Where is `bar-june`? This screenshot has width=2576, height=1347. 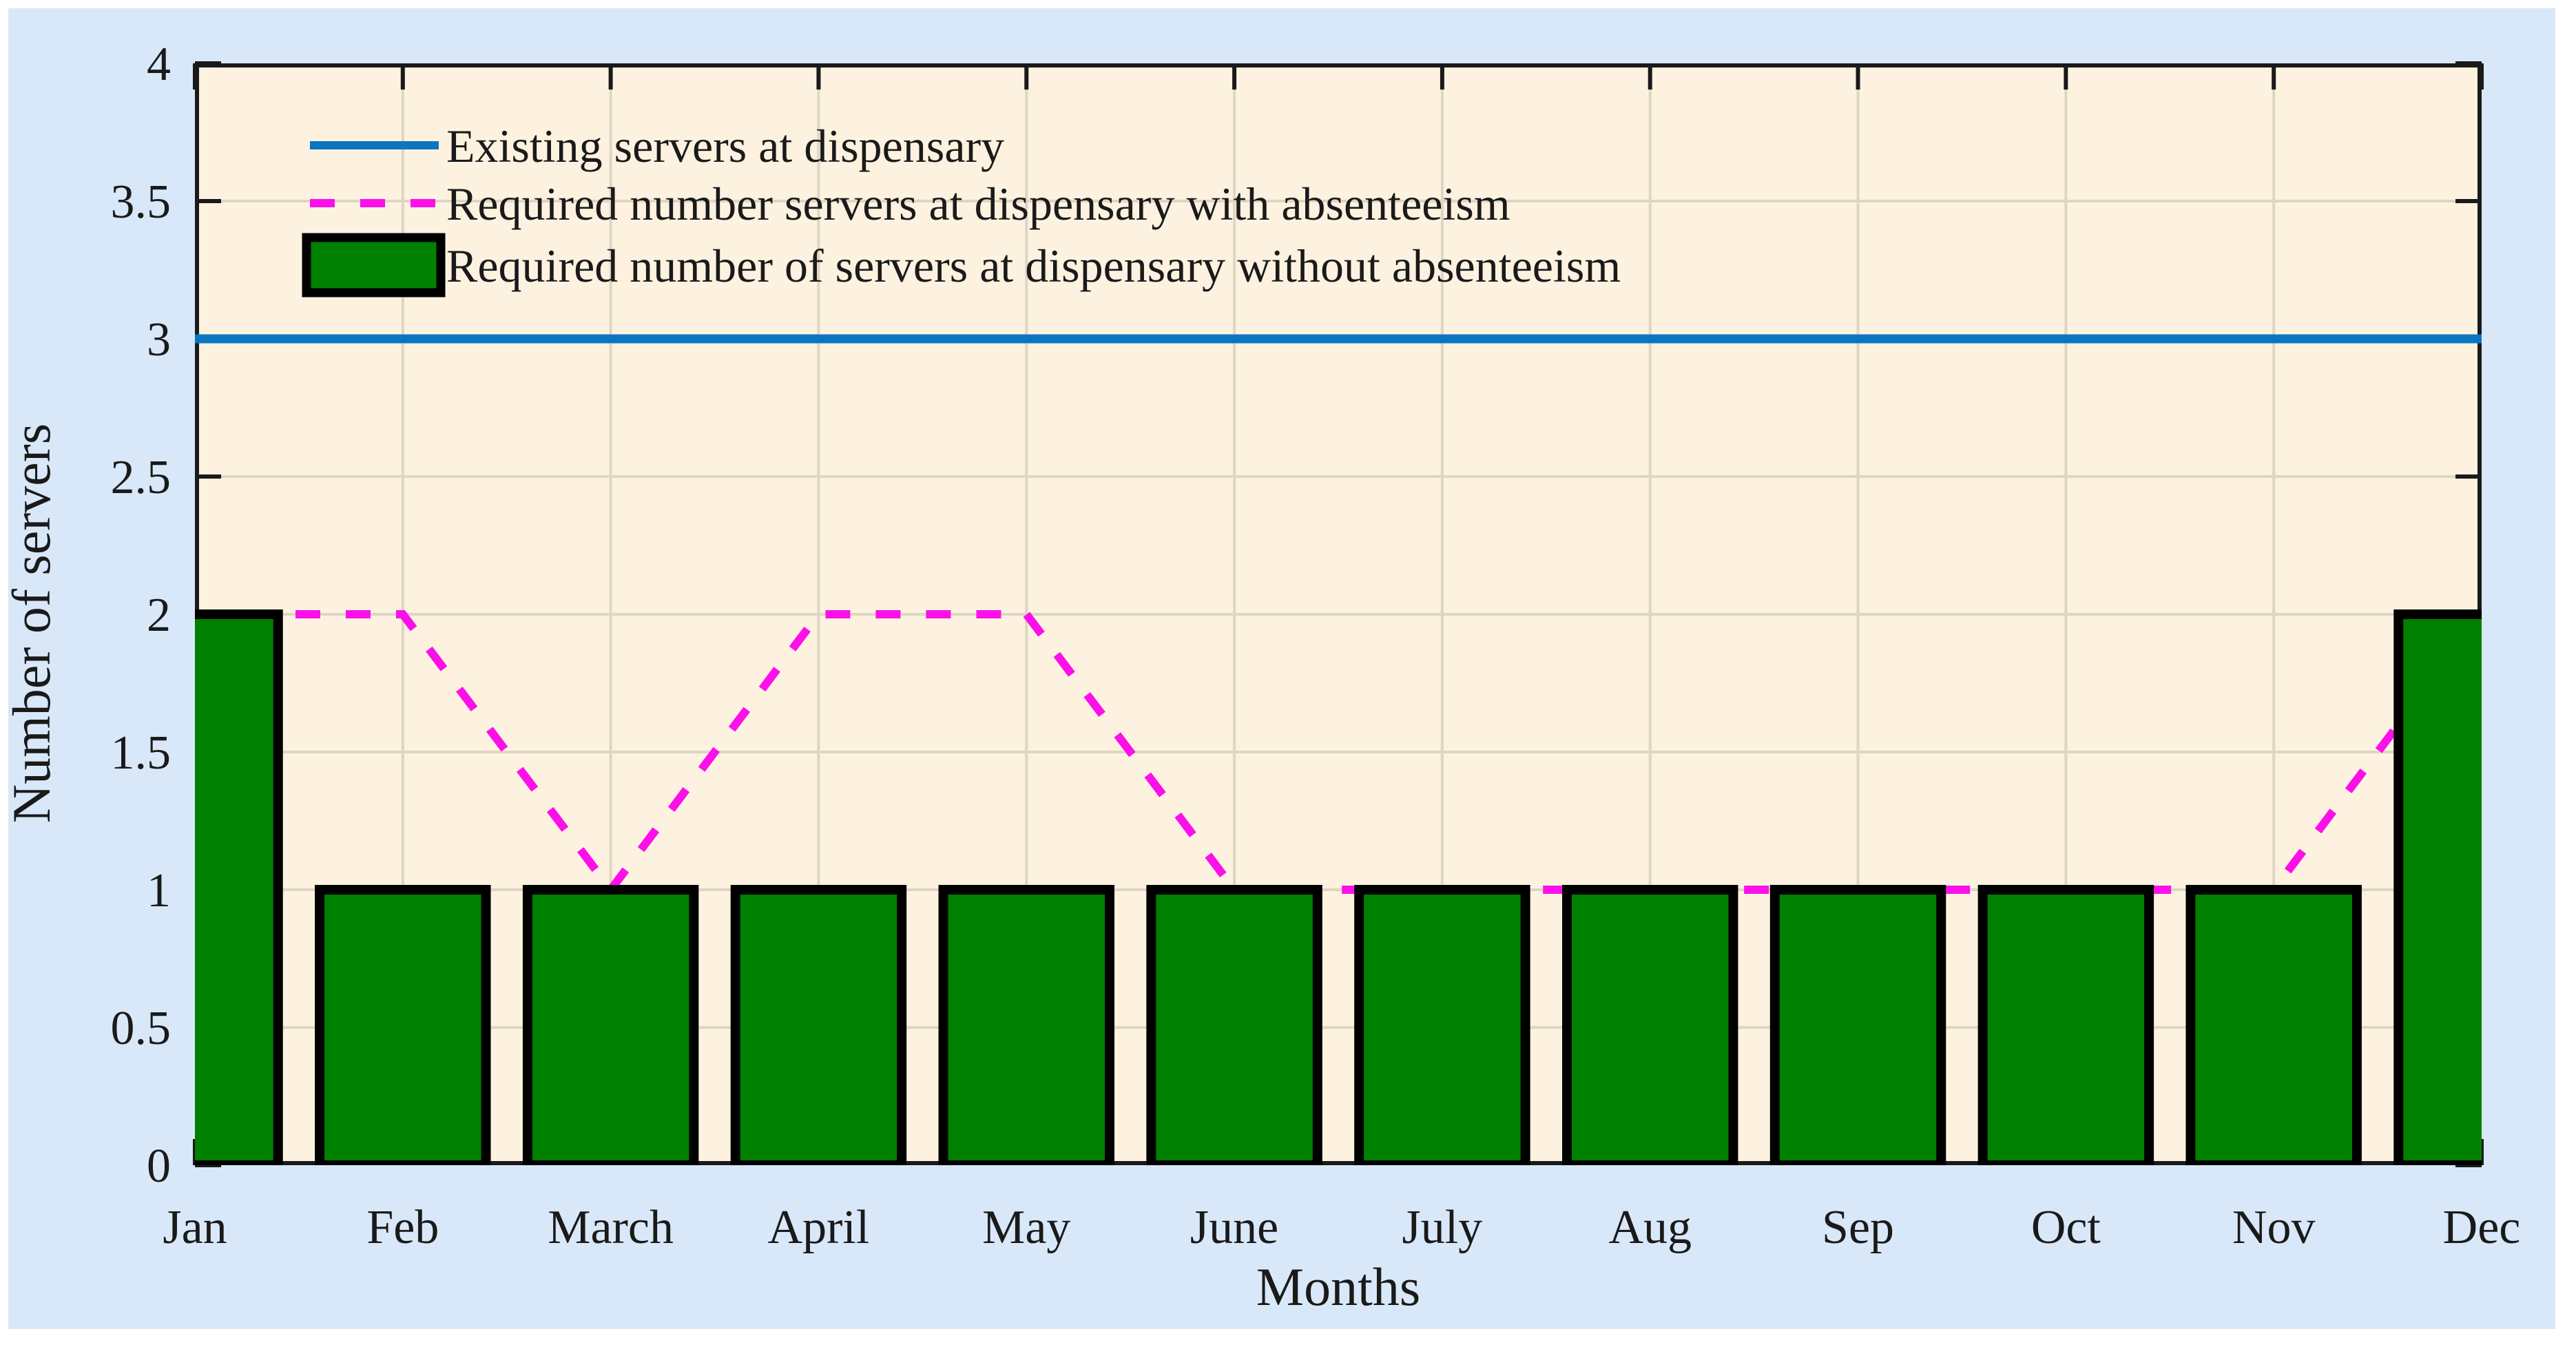
bar-june is located at coordinates (1234, 1025).